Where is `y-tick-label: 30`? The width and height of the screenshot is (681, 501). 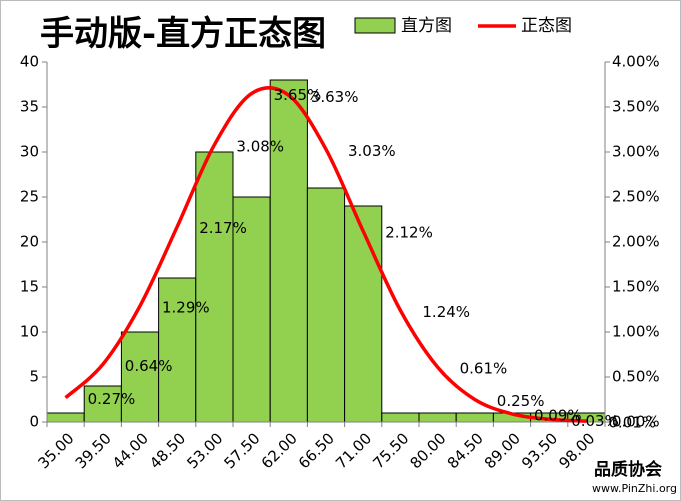
y-tick-label: 30 is located at coordinates (29, 152).